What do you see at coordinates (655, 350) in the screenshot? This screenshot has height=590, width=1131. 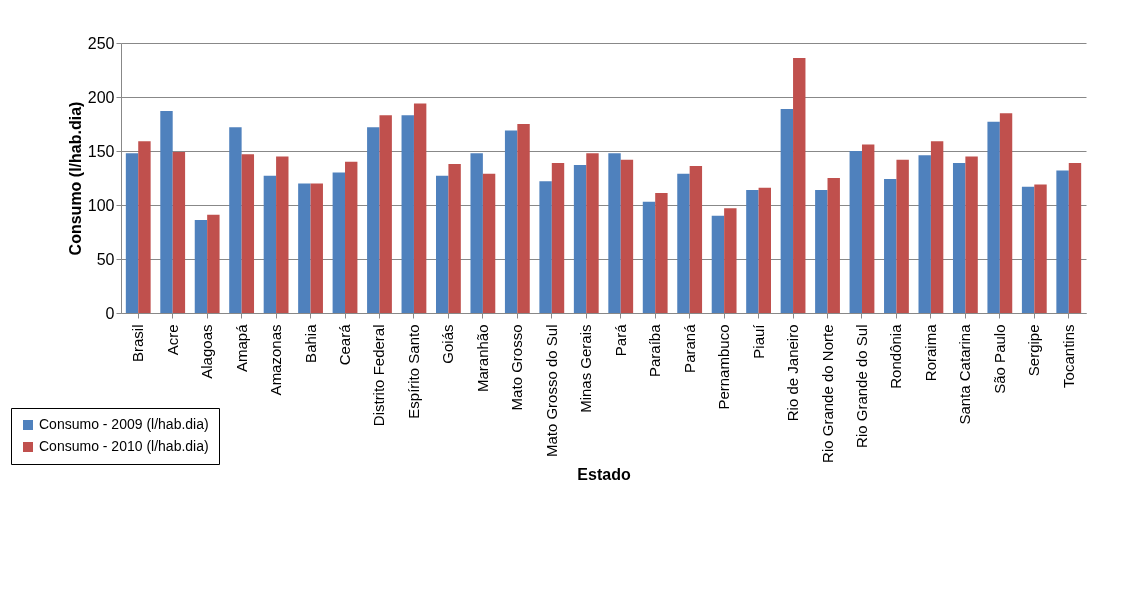 I see `x-tick-label: Paraíba` at bounding box center [655, 350].